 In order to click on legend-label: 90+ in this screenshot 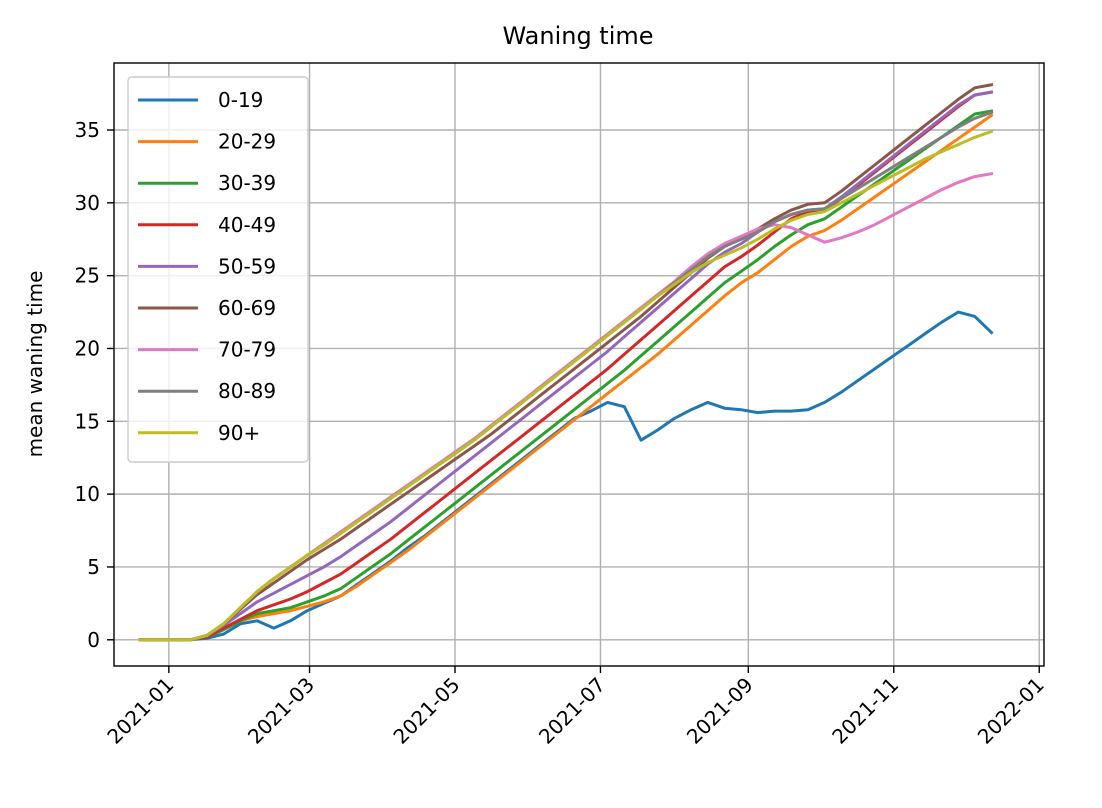, I will do `click(239, 433)`.